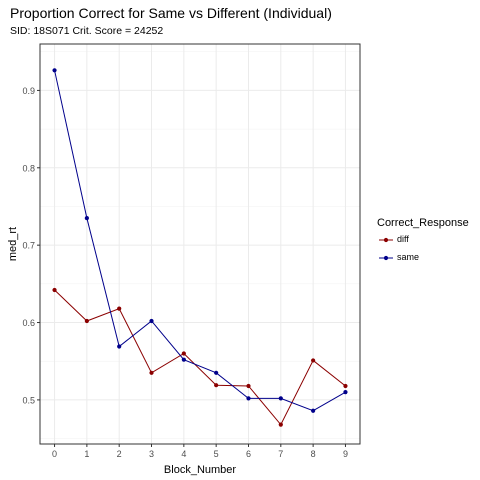 The height and width of the screenshot is (480, 480). What do you see at coordinates (403, 239) in the screenshot?
I see `legend-label-diff: diff` at bounding box center [403, 239].